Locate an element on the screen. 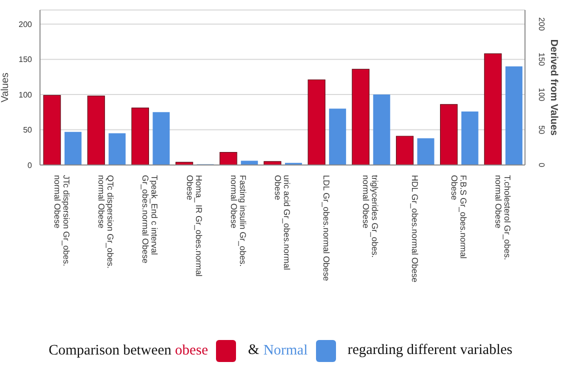  y-tick-label: 100 is located at coordinates (25, 95).